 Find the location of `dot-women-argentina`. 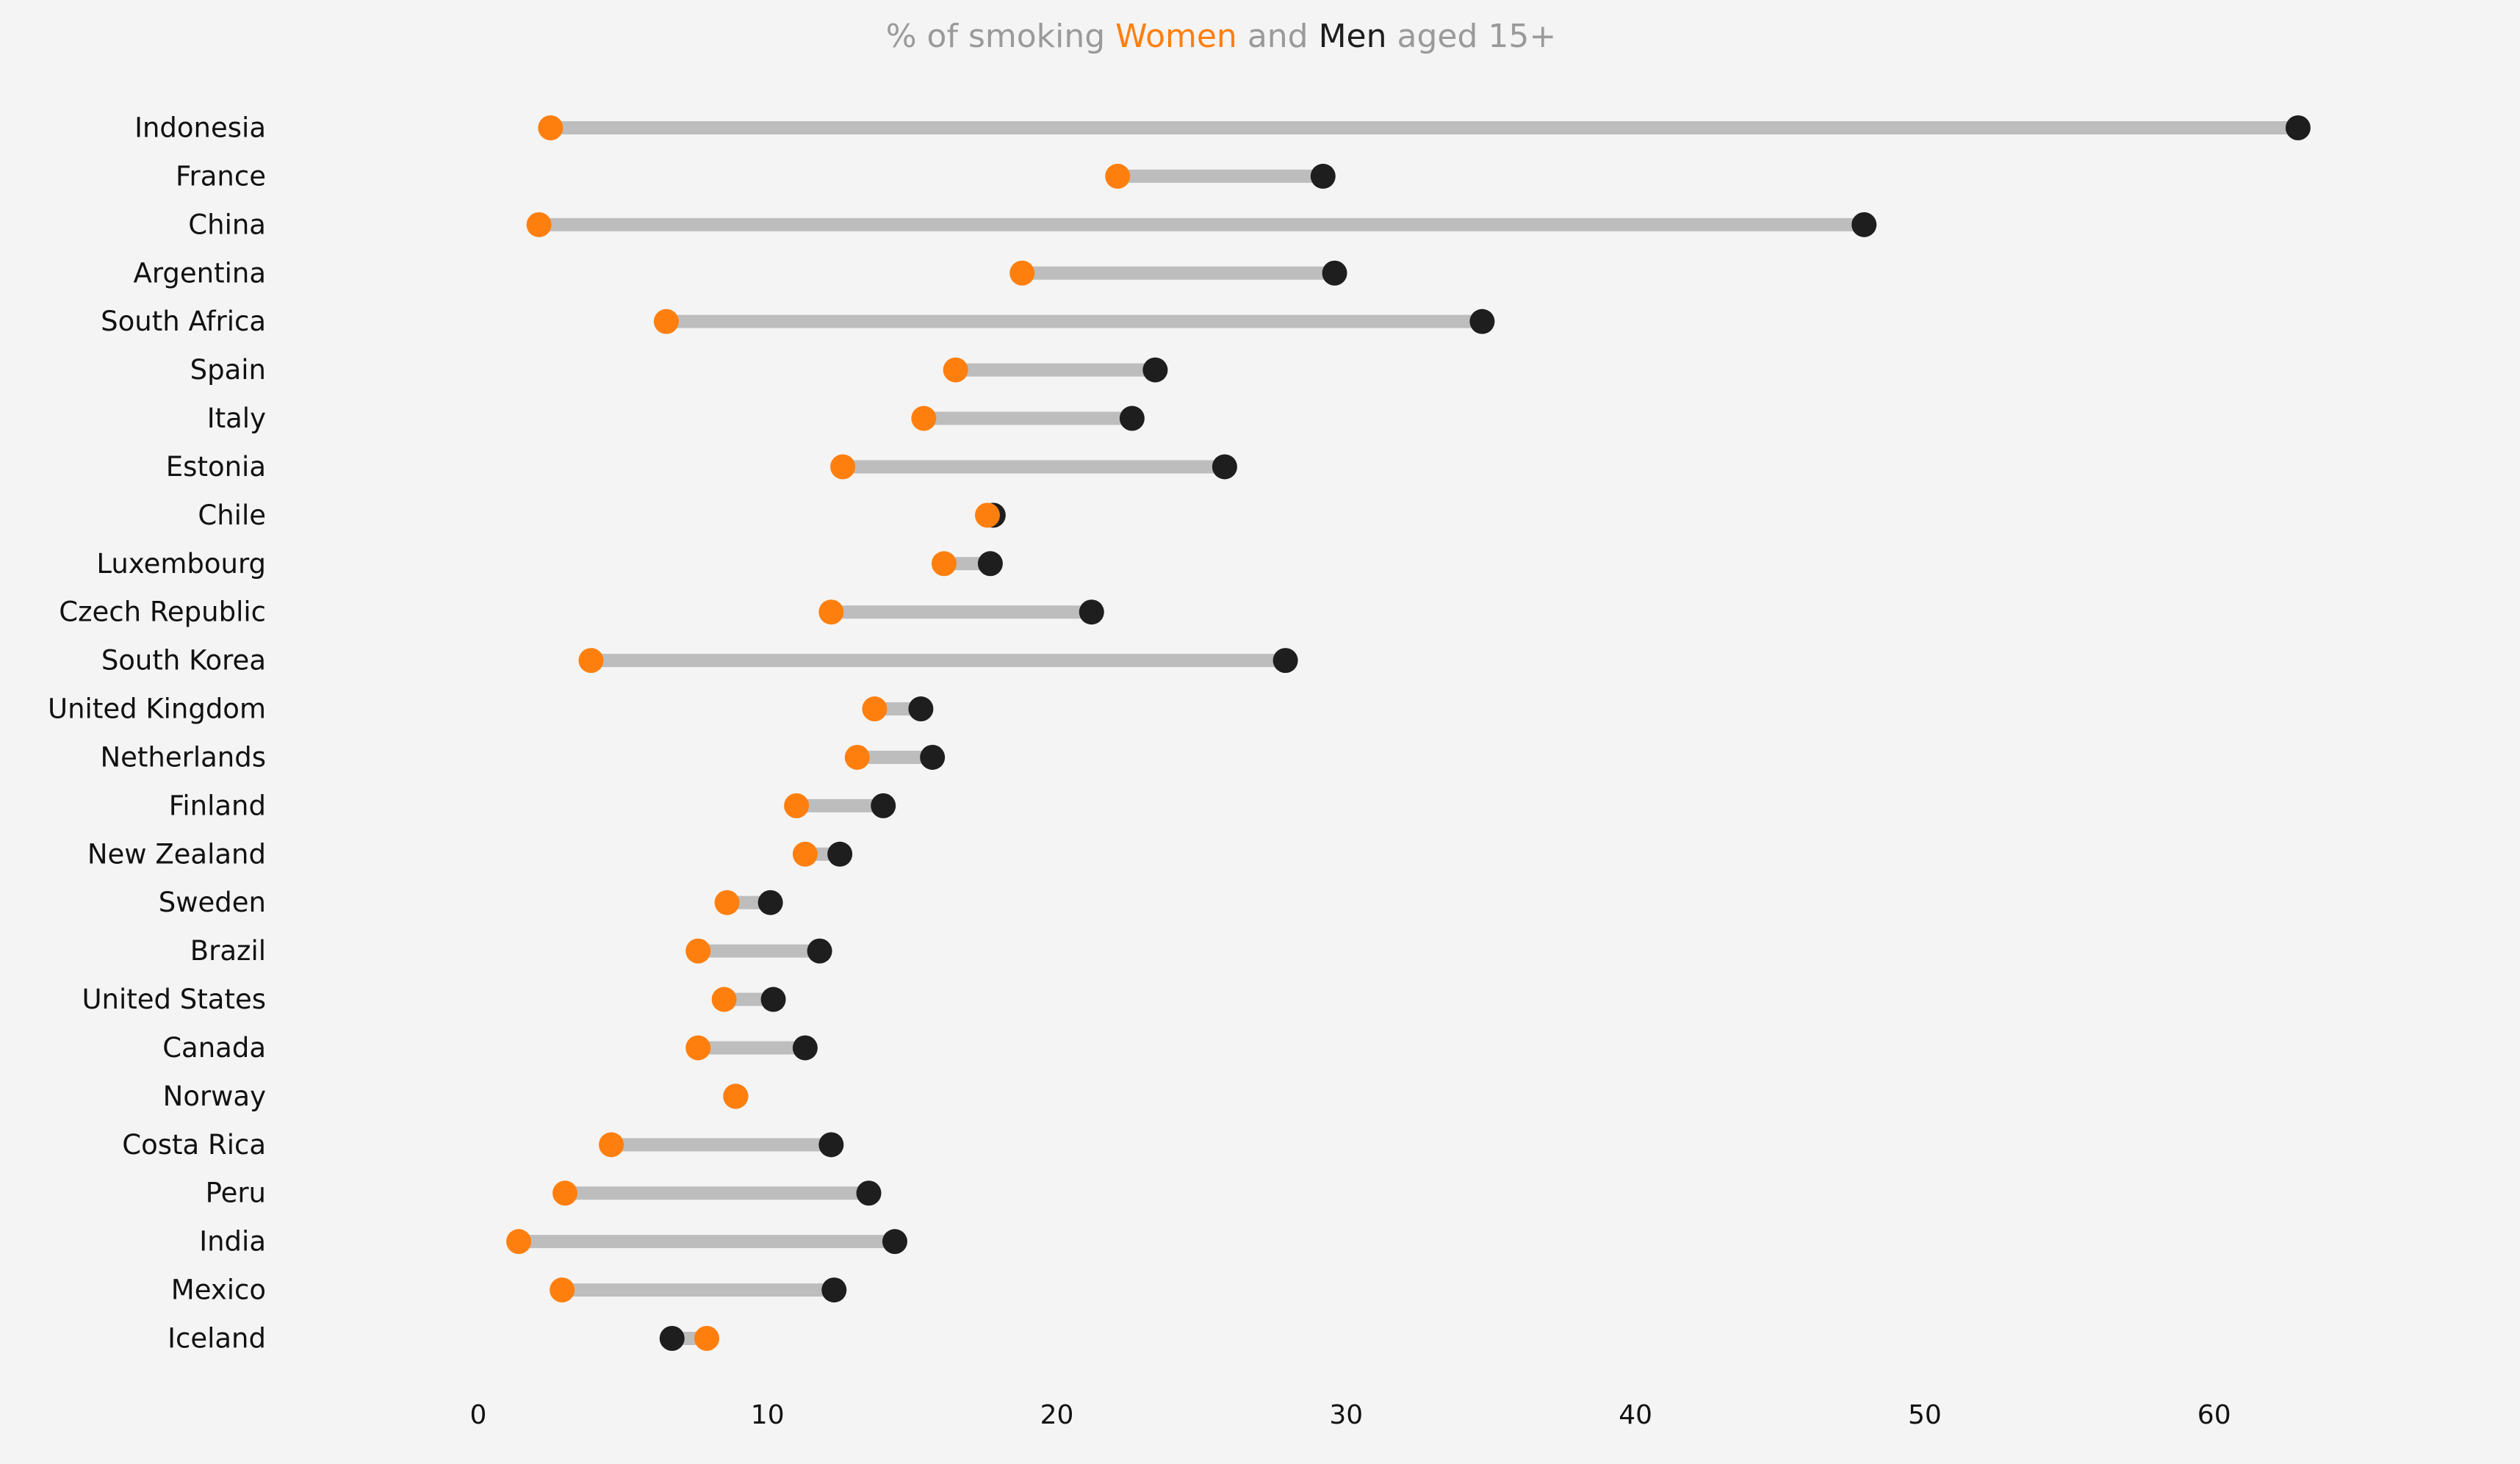

dot-women-argentina is located at coordinates (1022, 273).